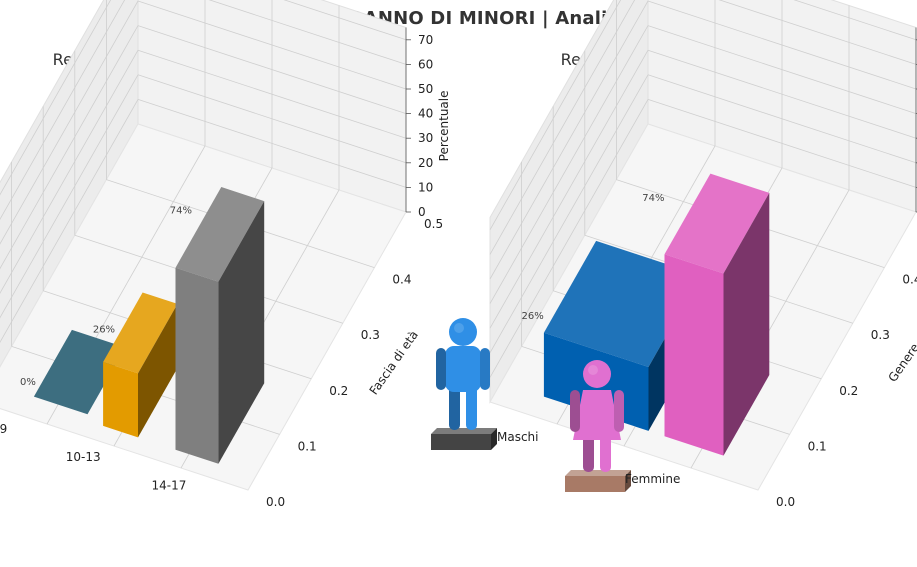 The width and height of the screenshot is (917, 567). I want to click on x-tick-label: 14-17, so click(169, 485).